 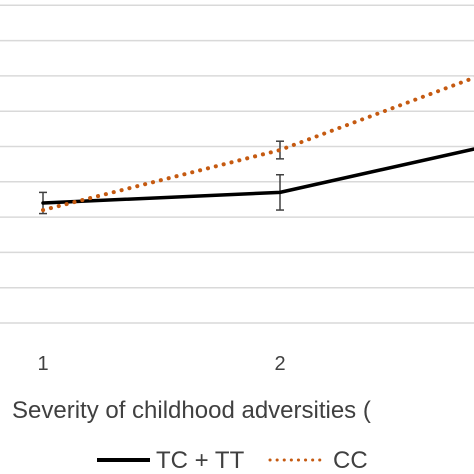 I want to click on x-tick-label: 1, so click(x=42, y=364).